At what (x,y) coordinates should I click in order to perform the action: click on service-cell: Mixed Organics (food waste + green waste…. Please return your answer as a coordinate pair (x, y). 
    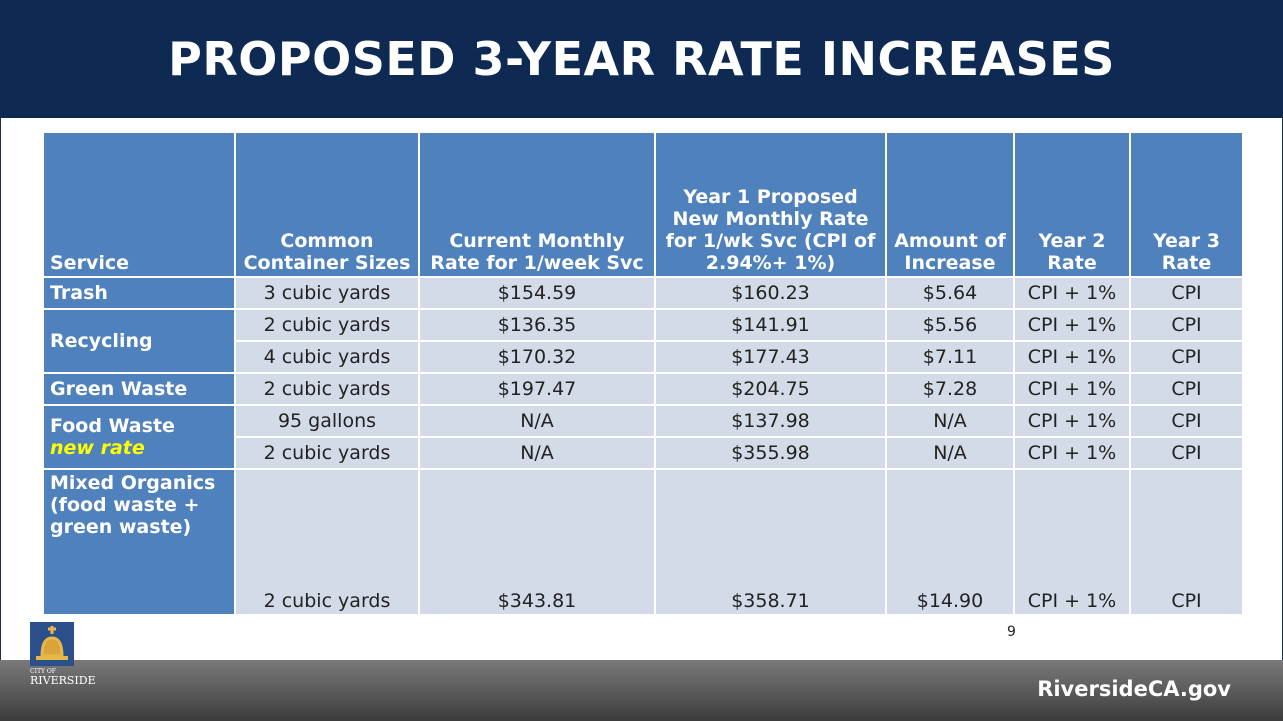
    Looking at the image, I should click on (139, 542).